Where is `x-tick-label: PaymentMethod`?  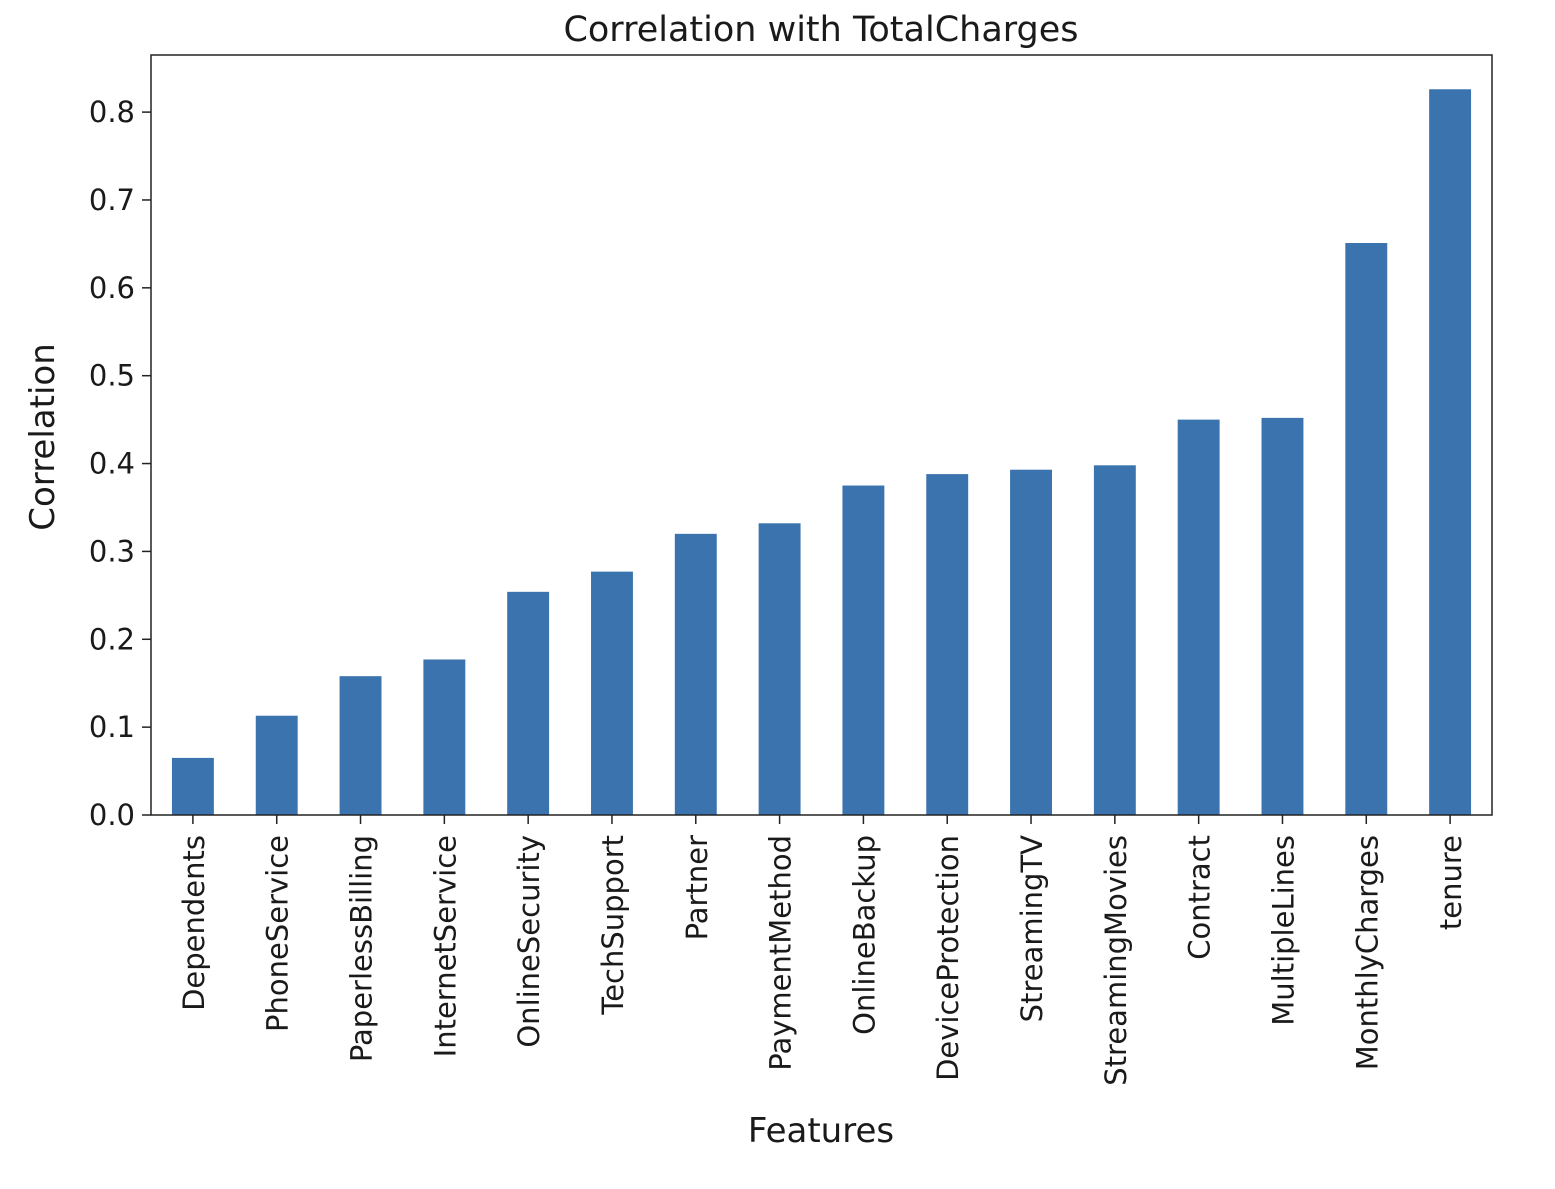 x-tick-label: PaymentMethod is located at coordinates (781, 953).